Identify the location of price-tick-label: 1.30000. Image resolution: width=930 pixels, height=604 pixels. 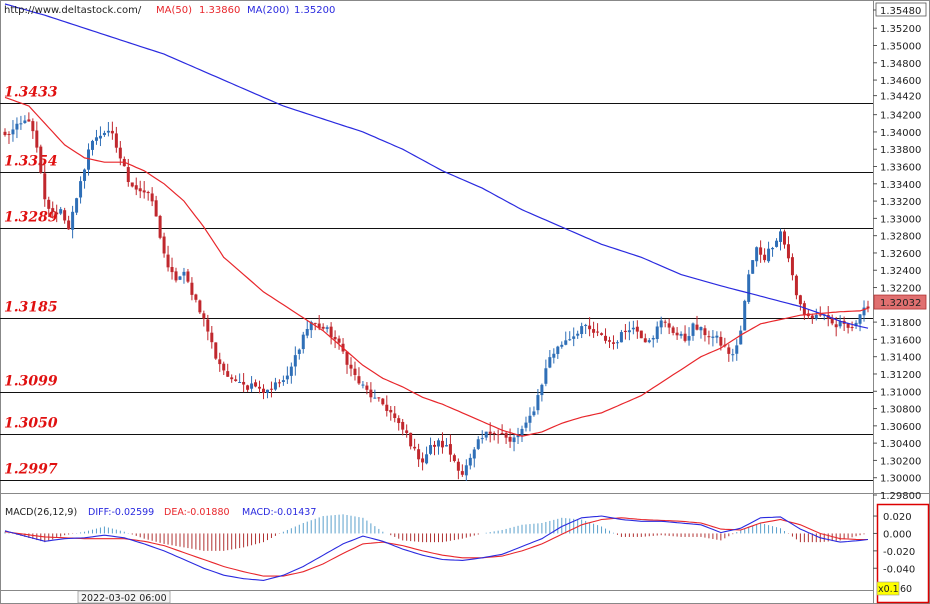
(900, 479).